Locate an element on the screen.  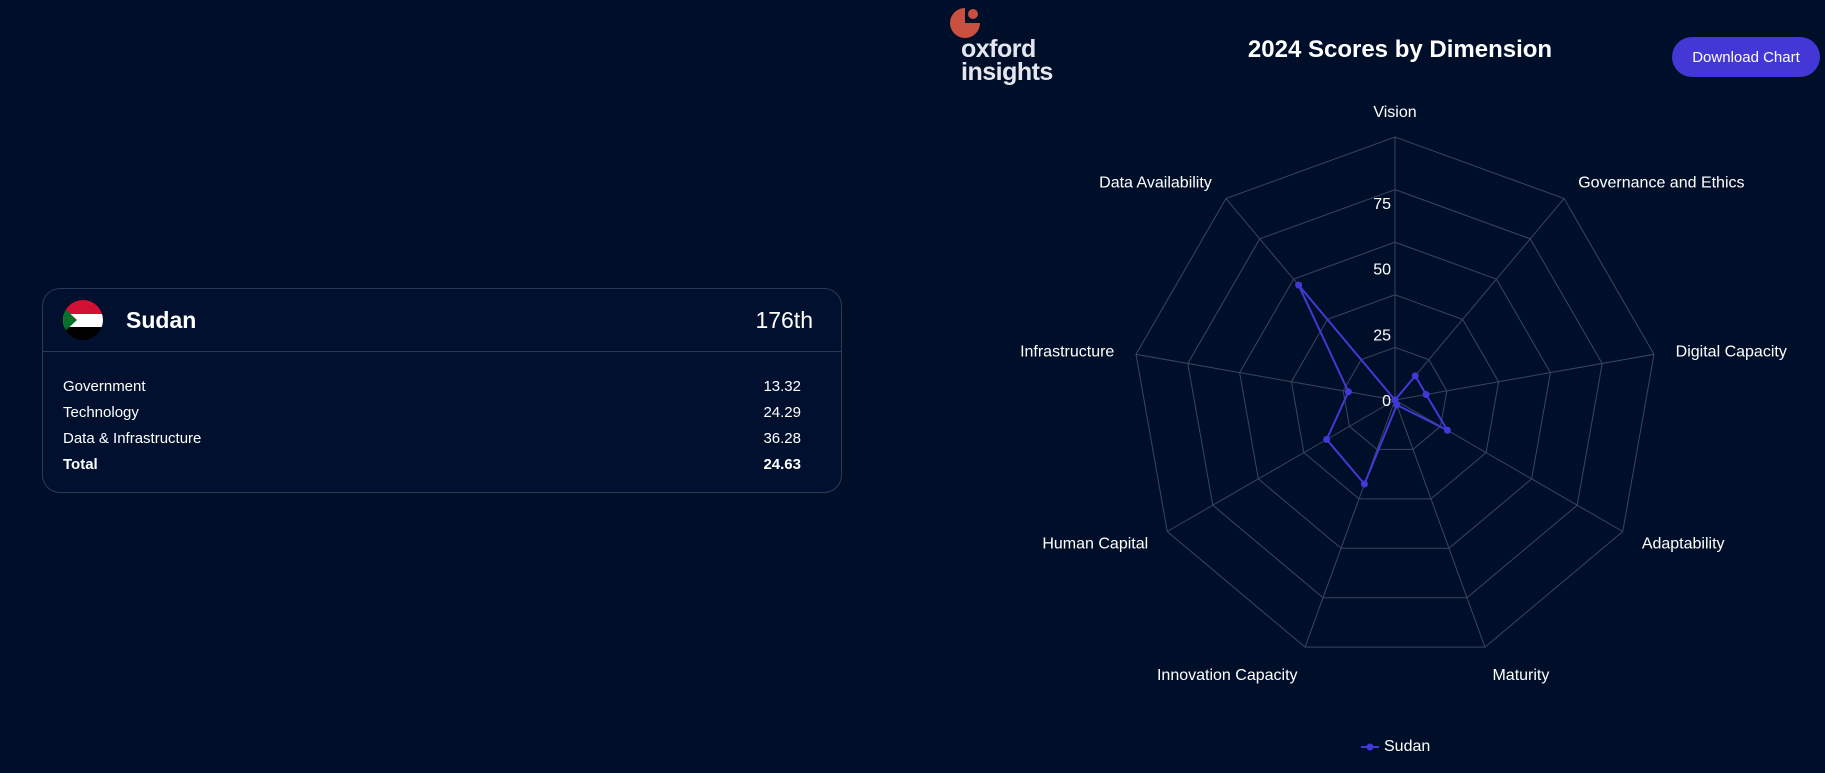
score-value: 24.29 is located at coordinates (782, 412).